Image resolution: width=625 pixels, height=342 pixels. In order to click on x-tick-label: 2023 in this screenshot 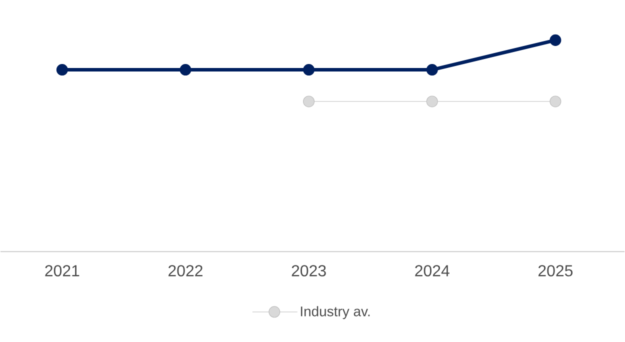, I will do `click(309, 270)`.